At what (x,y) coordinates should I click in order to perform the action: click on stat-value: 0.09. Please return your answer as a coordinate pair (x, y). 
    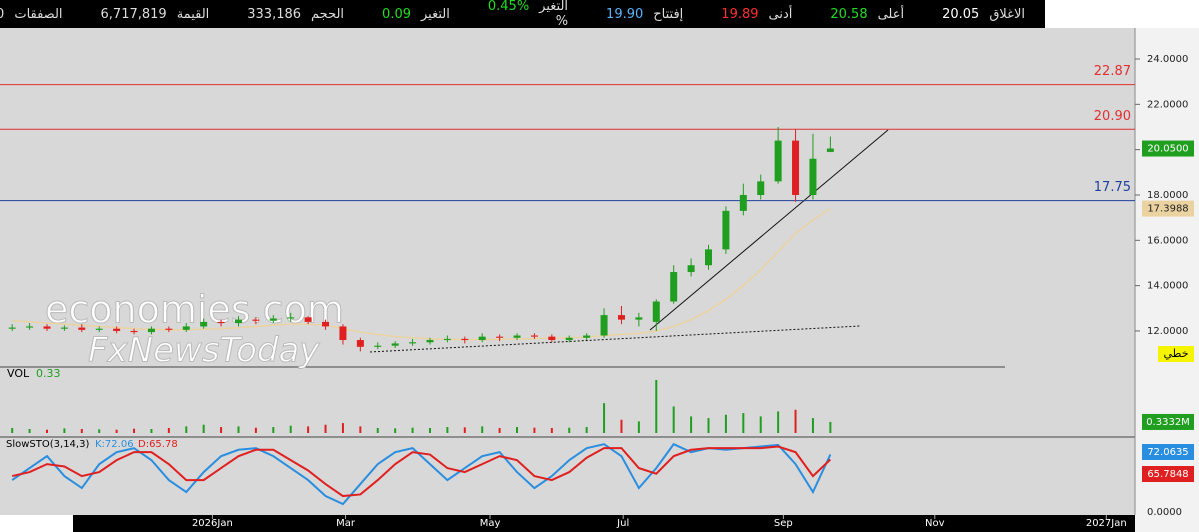
    Looking at the image, I should click on (396, 14).